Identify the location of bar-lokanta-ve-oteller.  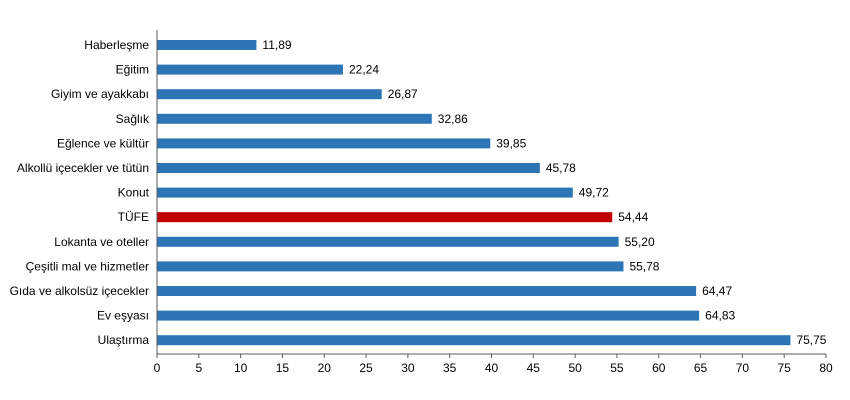
(388, 241).